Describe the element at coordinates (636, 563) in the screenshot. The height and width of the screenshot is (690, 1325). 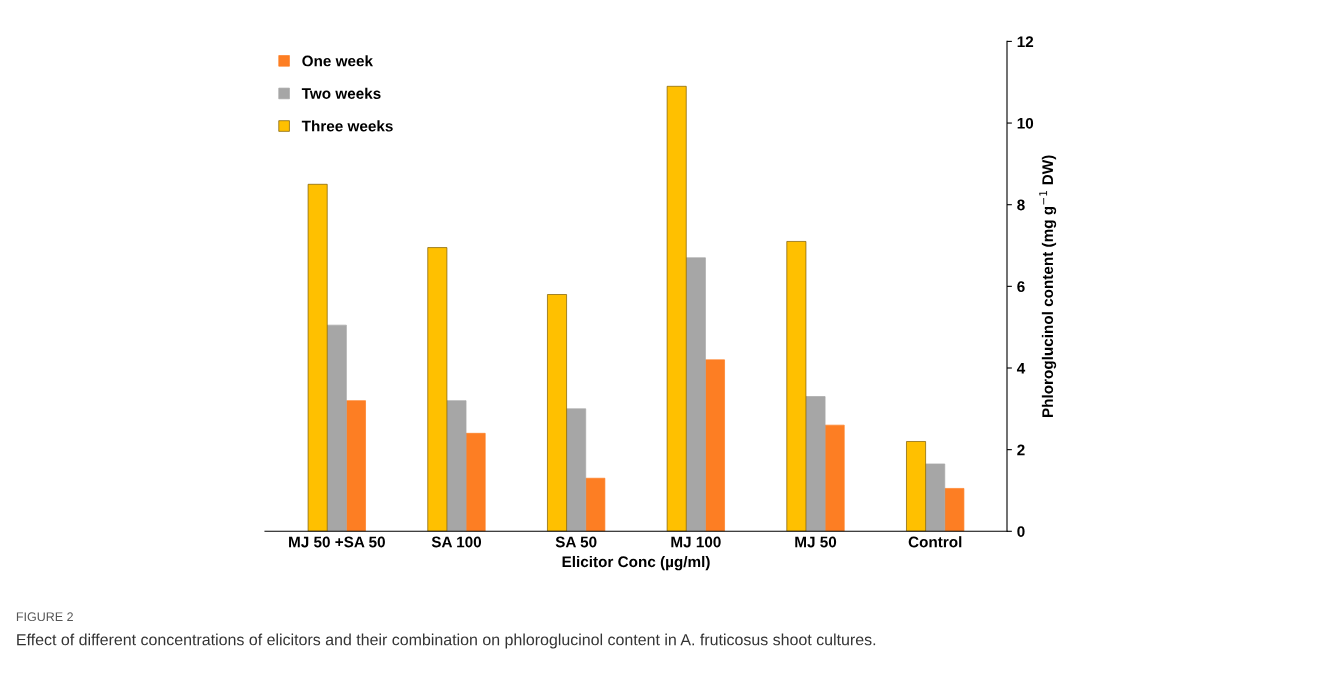
I see `x-axis-title: Elicitor Conc (µg/ml)` at that location.